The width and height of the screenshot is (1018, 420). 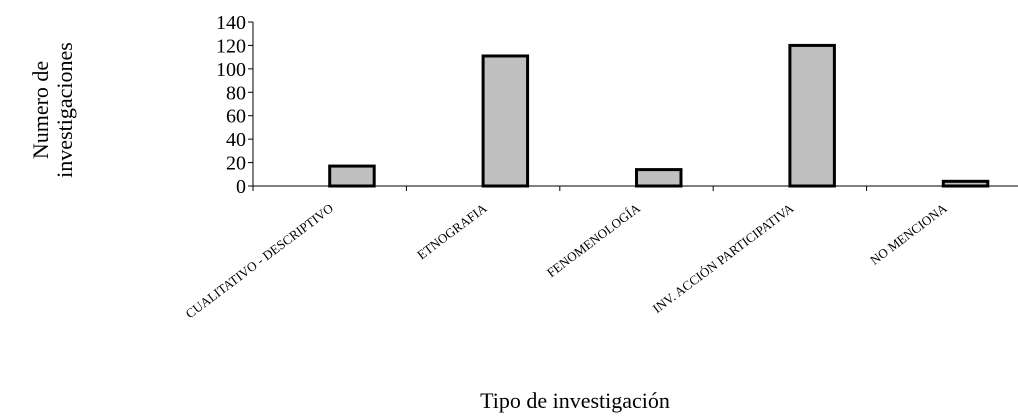 I want to click on x-axis-ticks, so click(x=560, y=188).